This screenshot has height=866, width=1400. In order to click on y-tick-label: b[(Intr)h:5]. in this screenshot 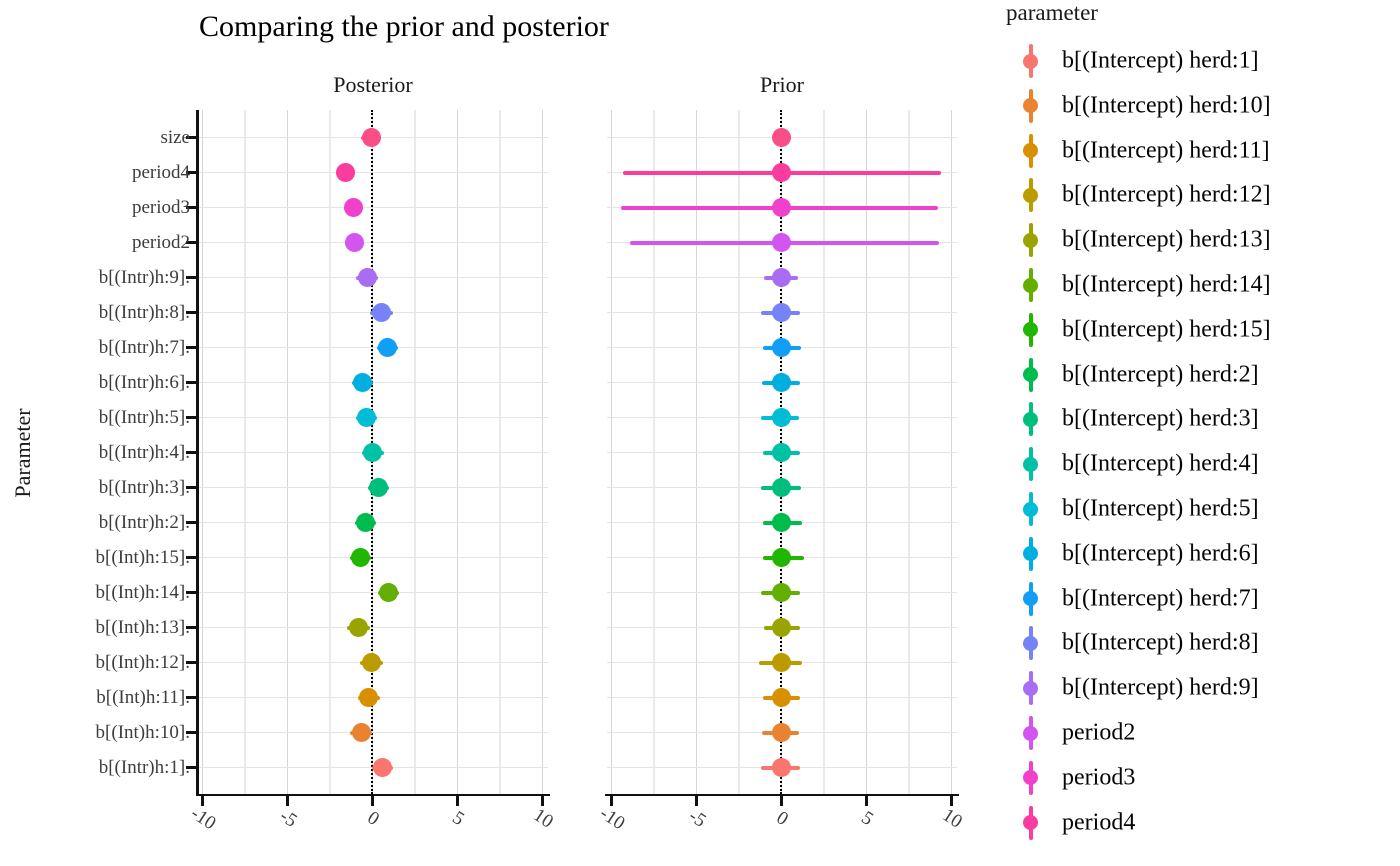, I will do `click(144, 417)`.